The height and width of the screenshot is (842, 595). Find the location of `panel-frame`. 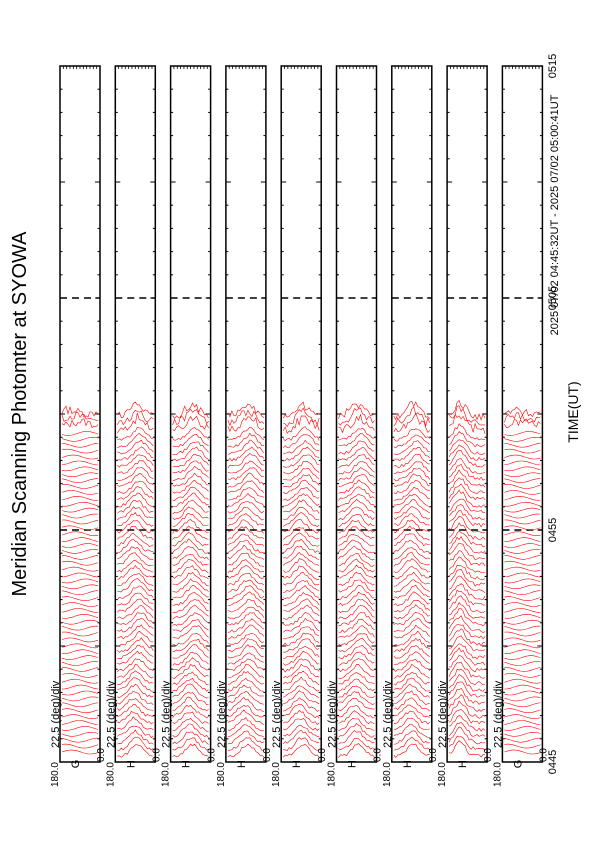

panel-frame is located at coordinates (356, 414).